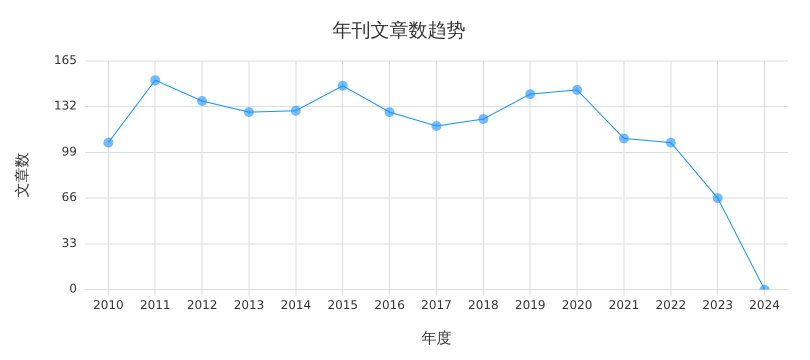 The height and width of the screenshot is (360, 810). I want to click on x-tick-label: 2021, so click(624, 305).